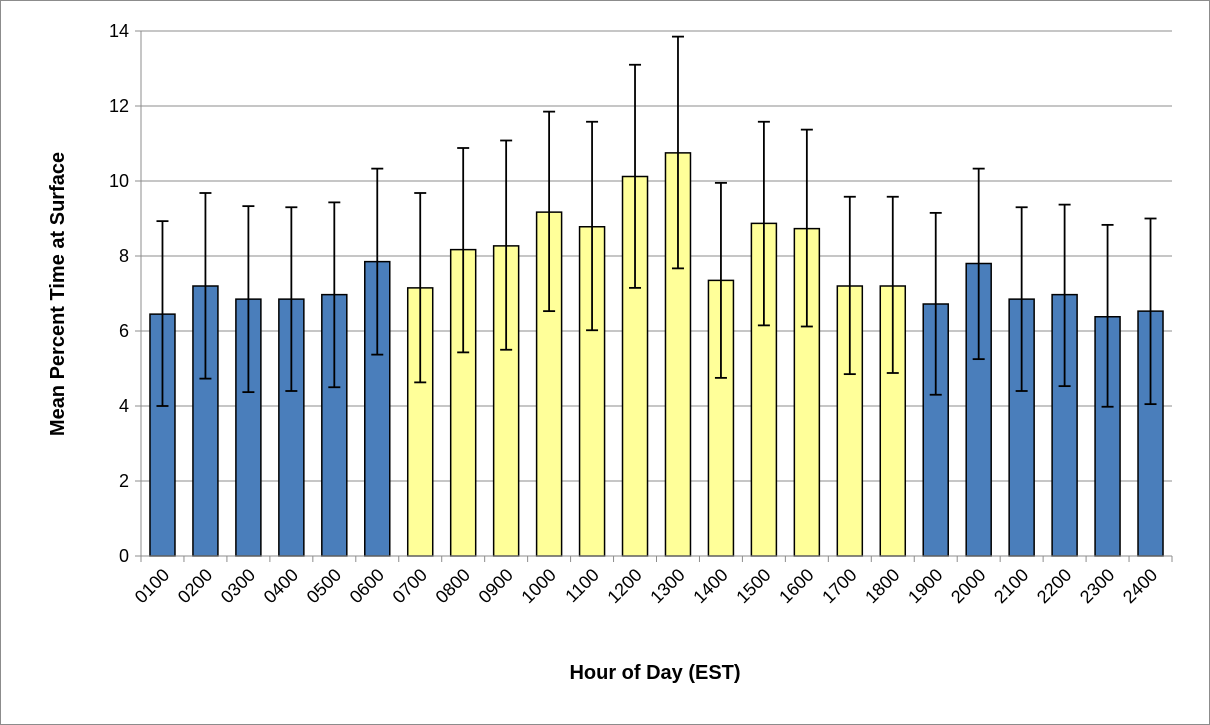 The height and width of the screenshot is (725, 1210). I want to click on x-tick-label: 0700, so click(410, 586).